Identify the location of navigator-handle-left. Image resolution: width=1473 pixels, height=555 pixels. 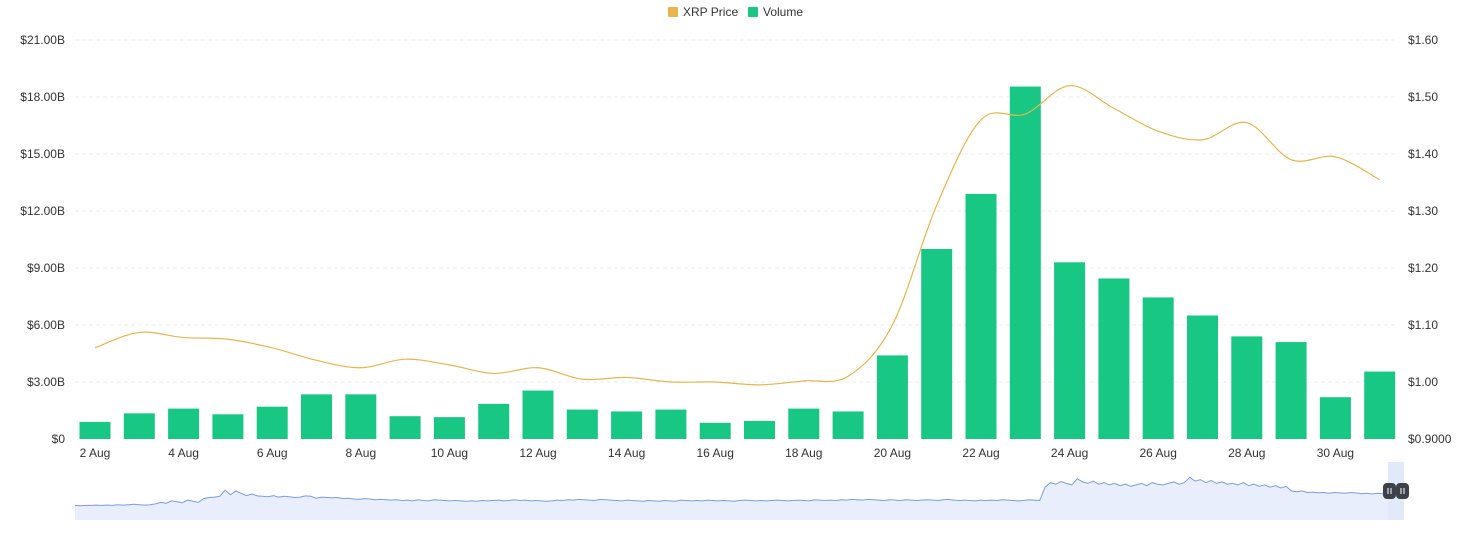
(1389, 491).